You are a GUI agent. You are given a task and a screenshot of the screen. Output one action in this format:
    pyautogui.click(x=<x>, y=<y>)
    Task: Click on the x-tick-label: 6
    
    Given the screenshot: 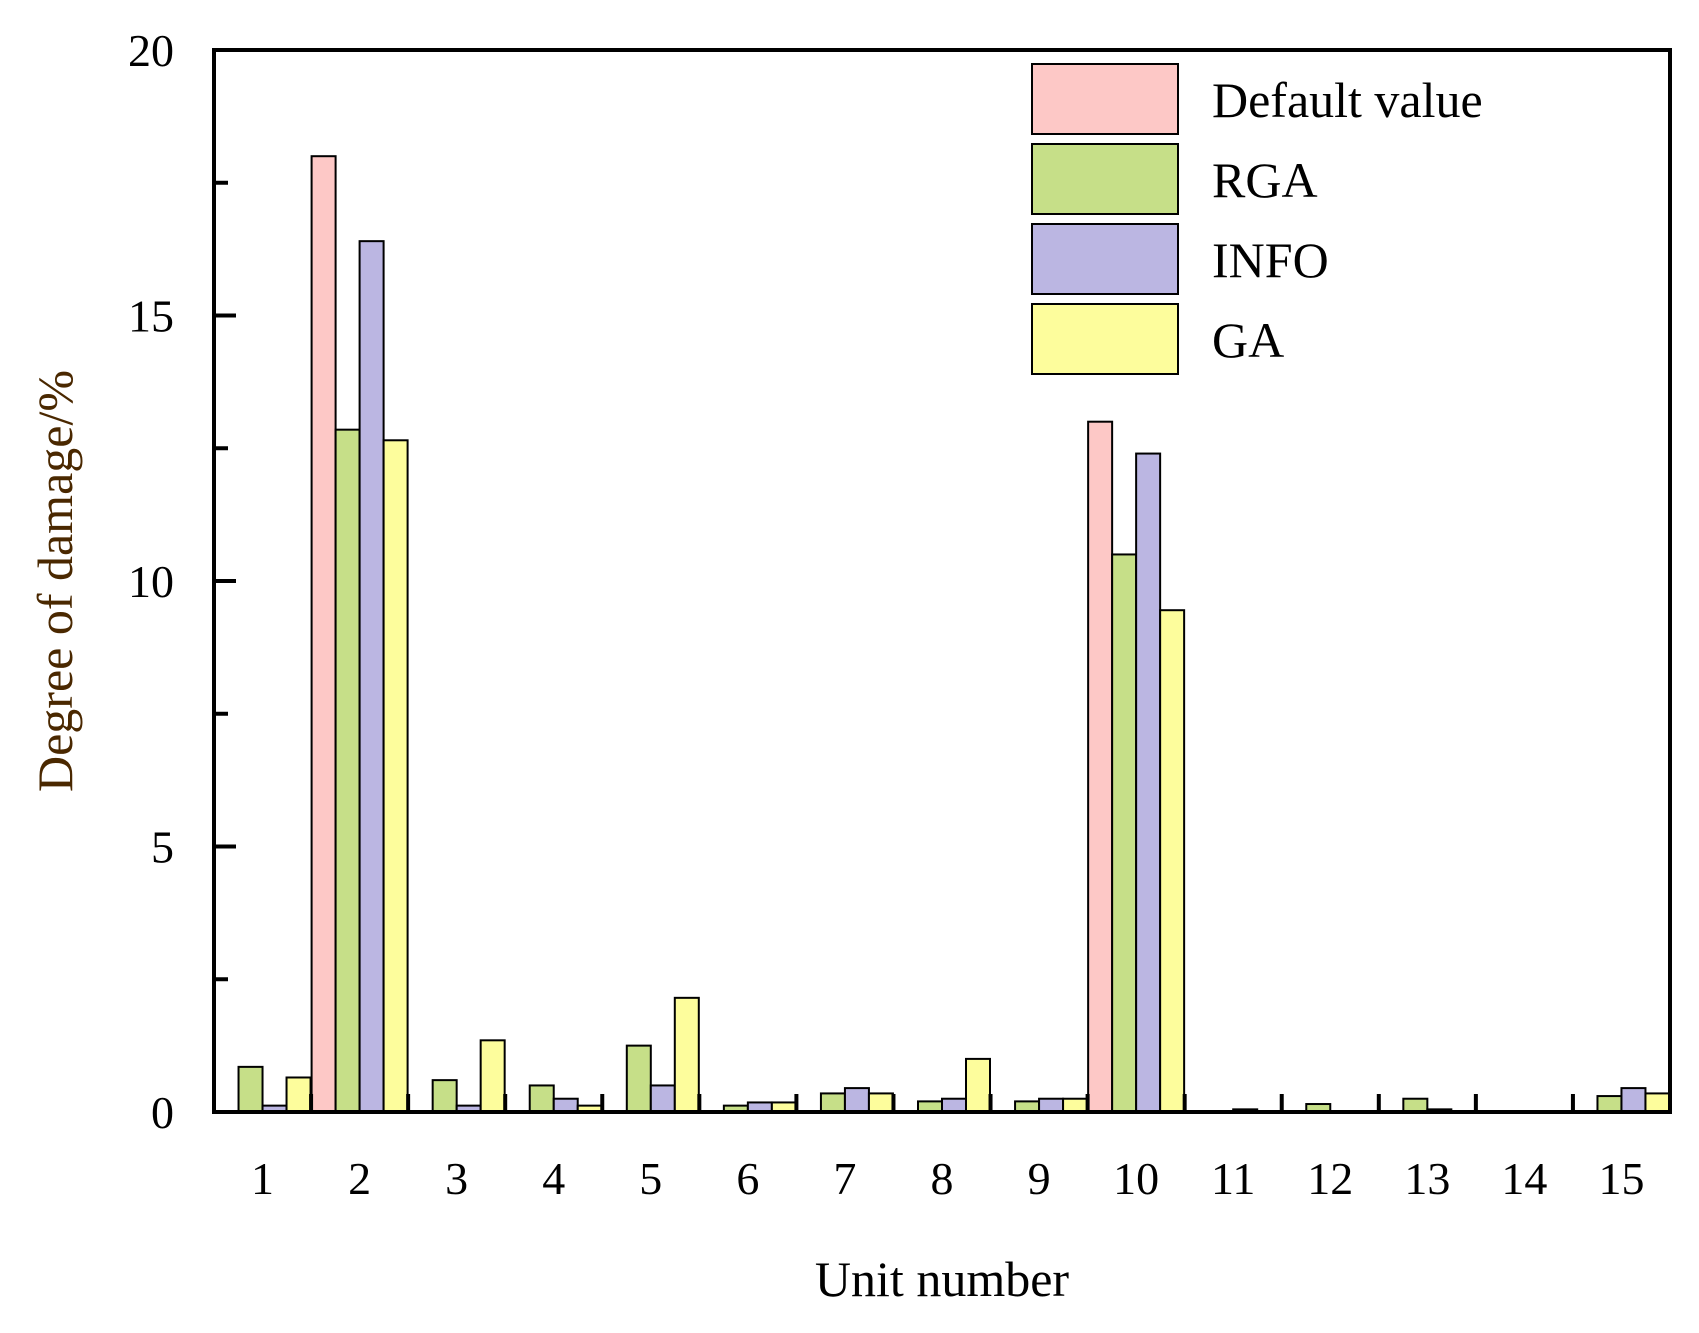 What is the action you would take?
    pyautogui.click(x=747, y=1178)
    